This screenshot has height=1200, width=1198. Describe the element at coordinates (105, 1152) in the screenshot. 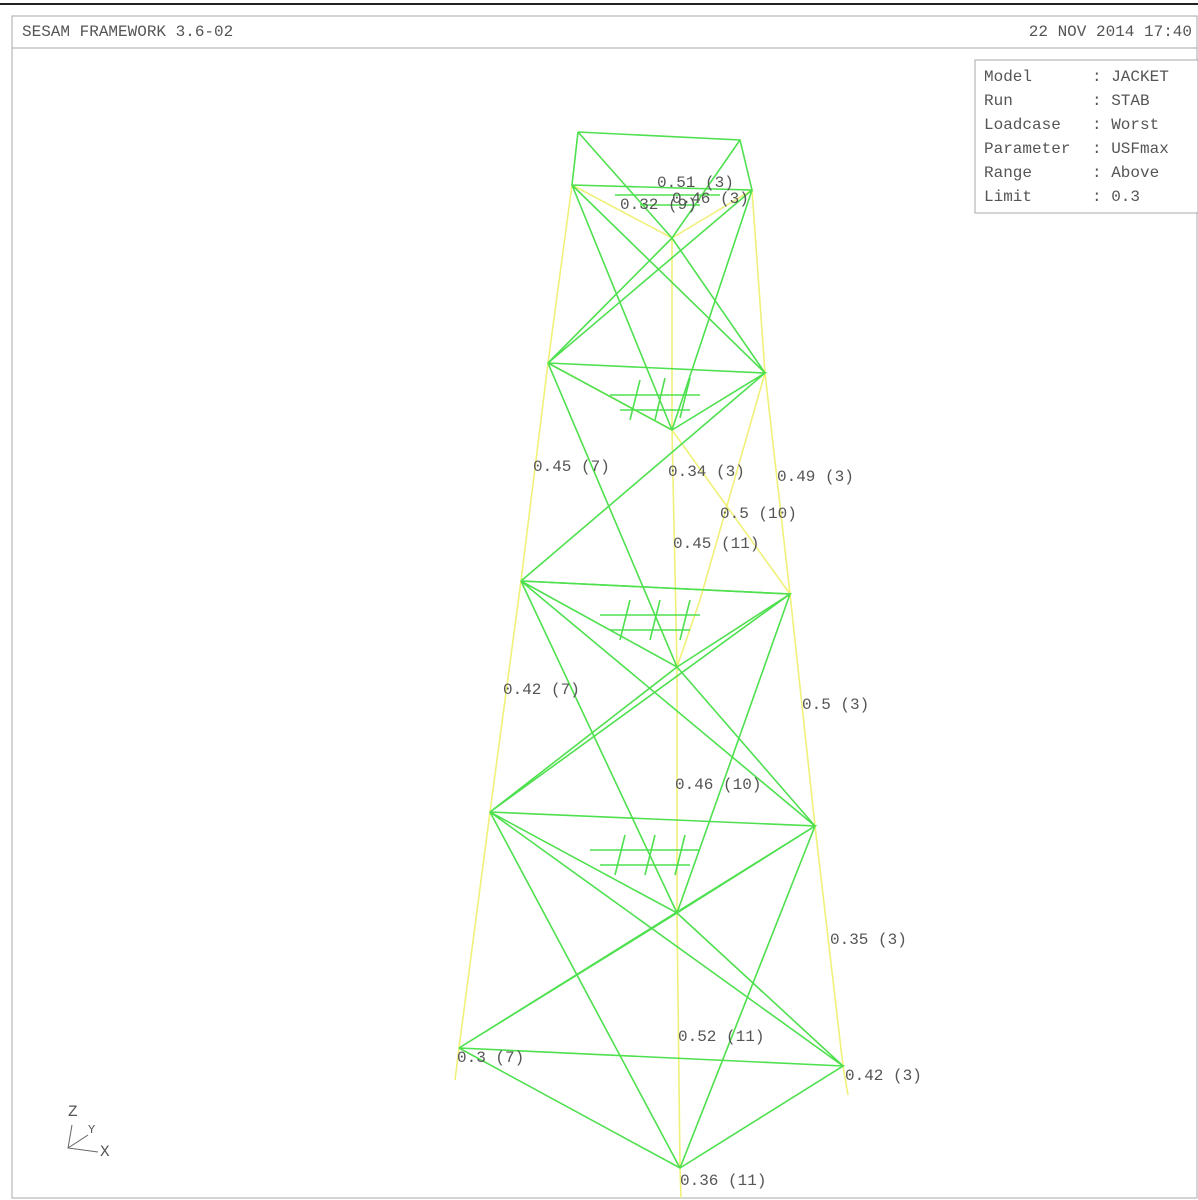

I see `axis-label: X` at that location.